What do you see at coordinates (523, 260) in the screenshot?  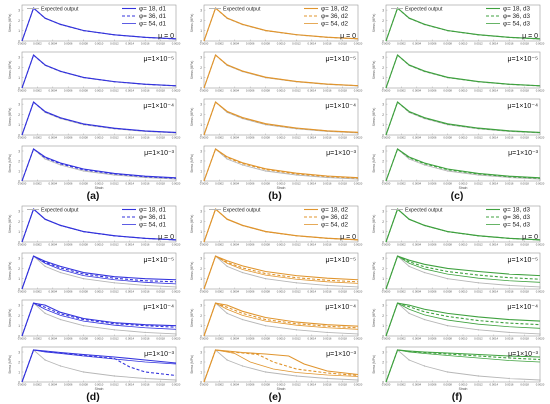 I see `mu-label: μ=1×10⁻⁵` at bounding box center [523, 260].